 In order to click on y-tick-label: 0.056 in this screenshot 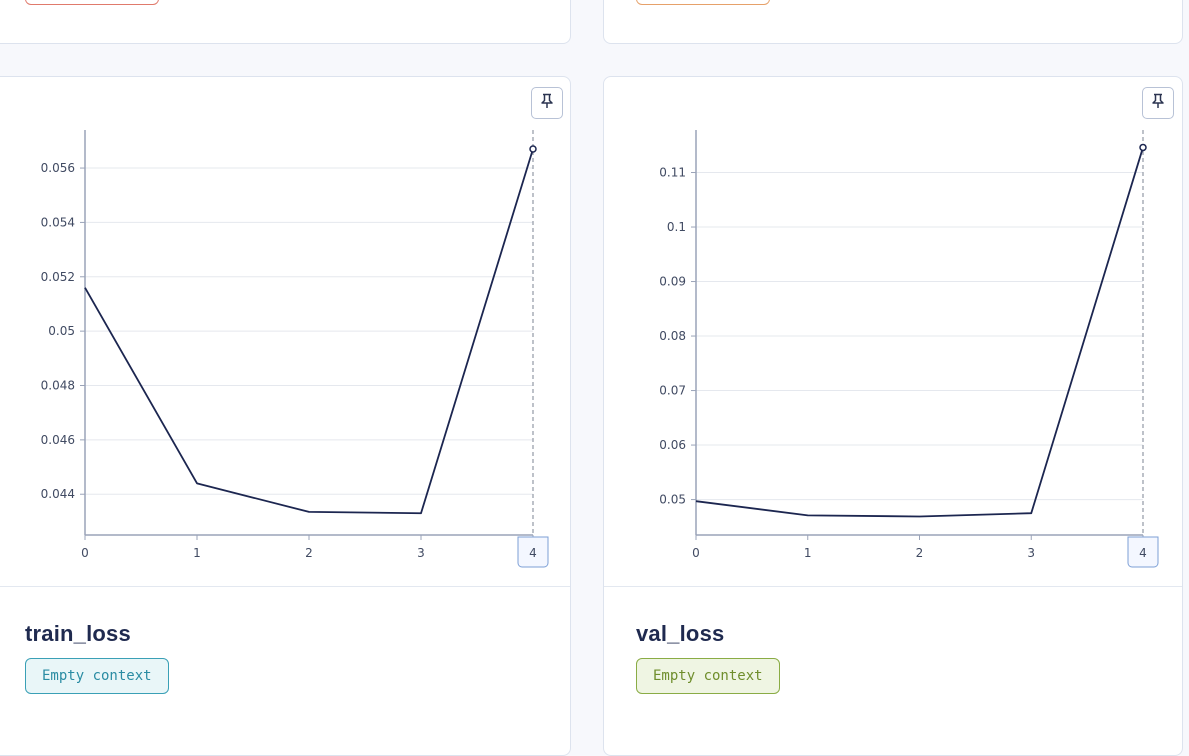, I will do `click(58, 168)`.